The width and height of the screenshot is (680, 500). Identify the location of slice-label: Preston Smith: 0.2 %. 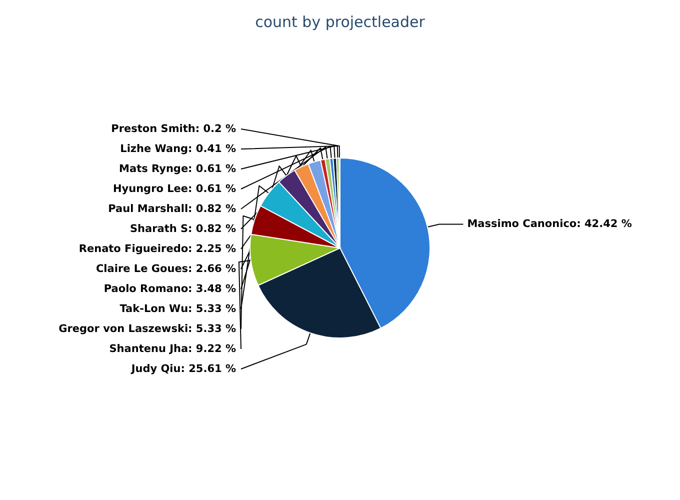
(173, 129).